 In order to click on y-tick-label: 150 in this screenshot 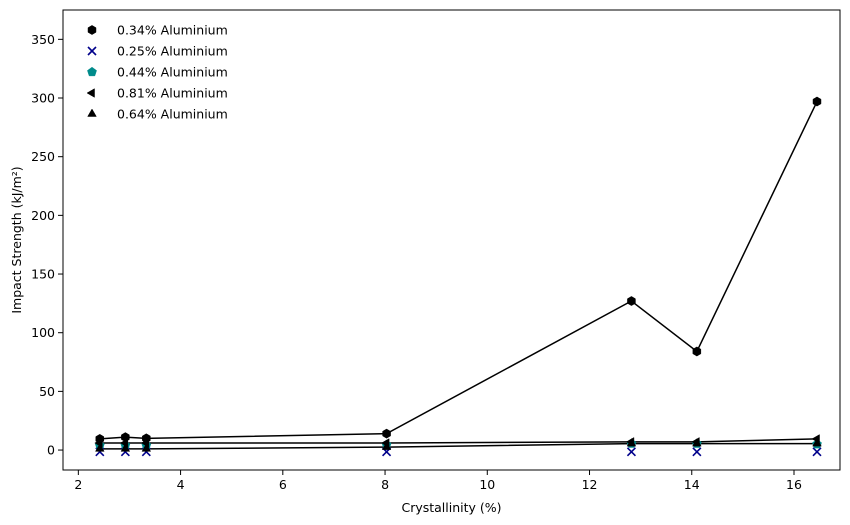, I will do `click(43, 274)`.